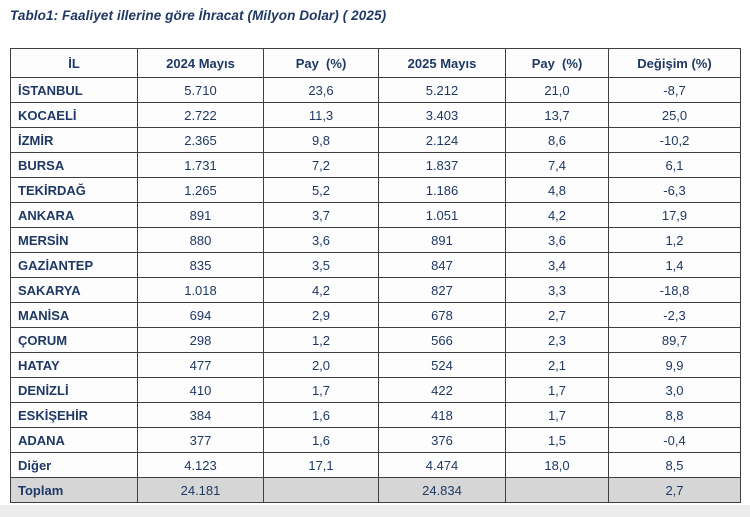 This screenshot has height=517, width=750. I want to click on province-cell: KOCAELİ, so click(74, 115).